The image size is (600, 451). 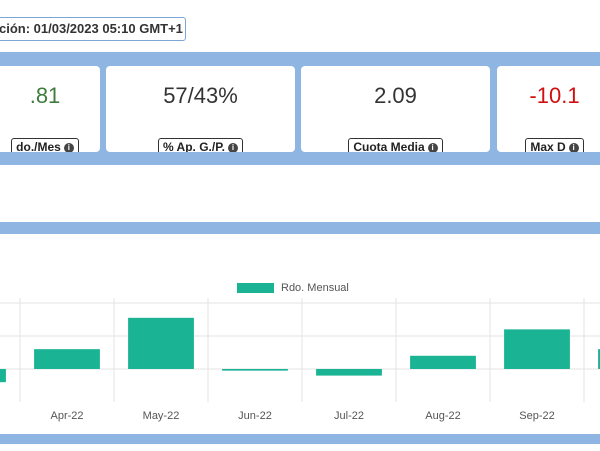 I want to click on stat-label: do./Mes i, so click(x=45, y=145).